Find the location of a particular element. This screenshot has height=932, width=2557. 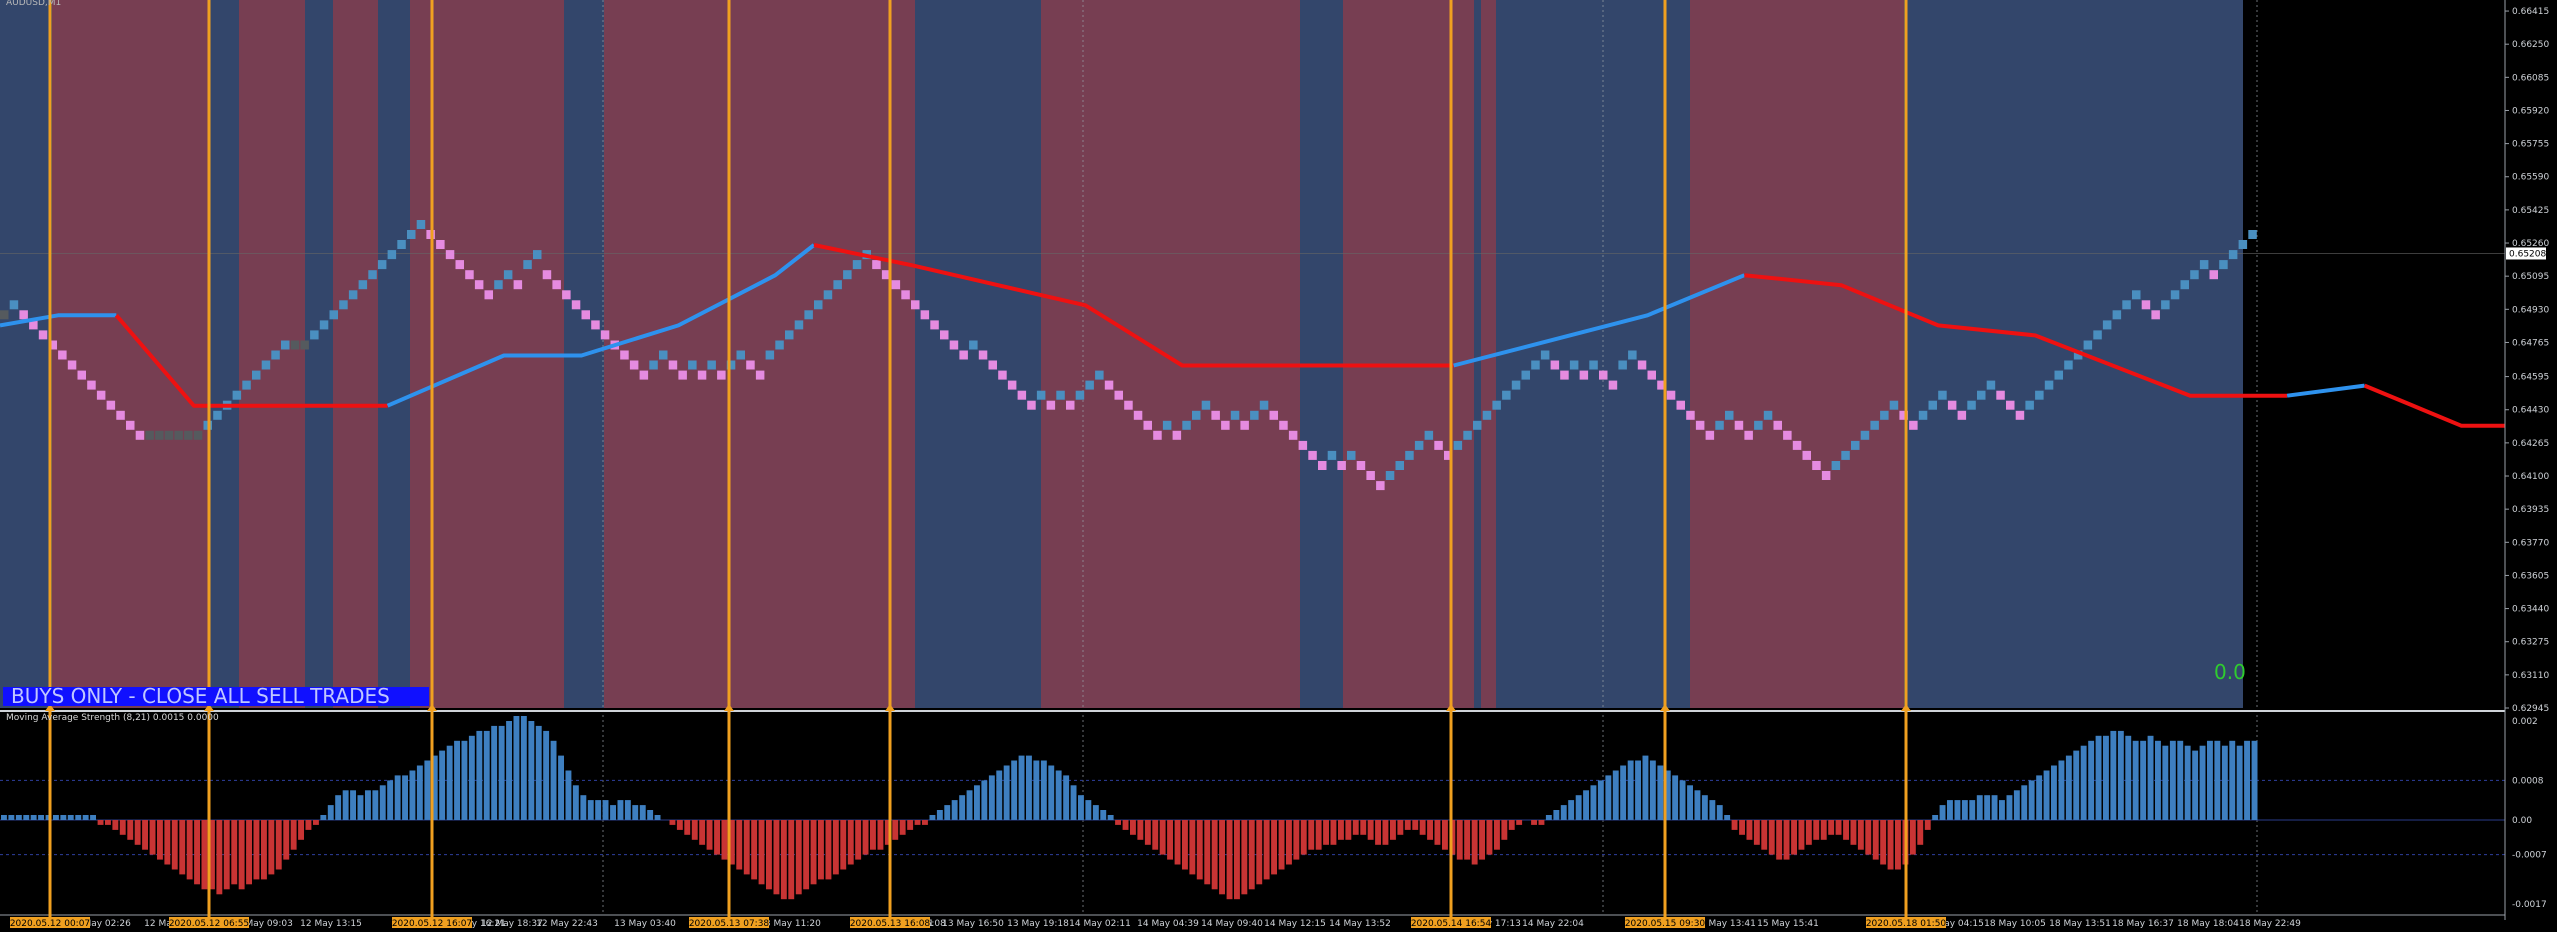

price-tick-label: 0.65920 is located at coordinates (2530, 111).